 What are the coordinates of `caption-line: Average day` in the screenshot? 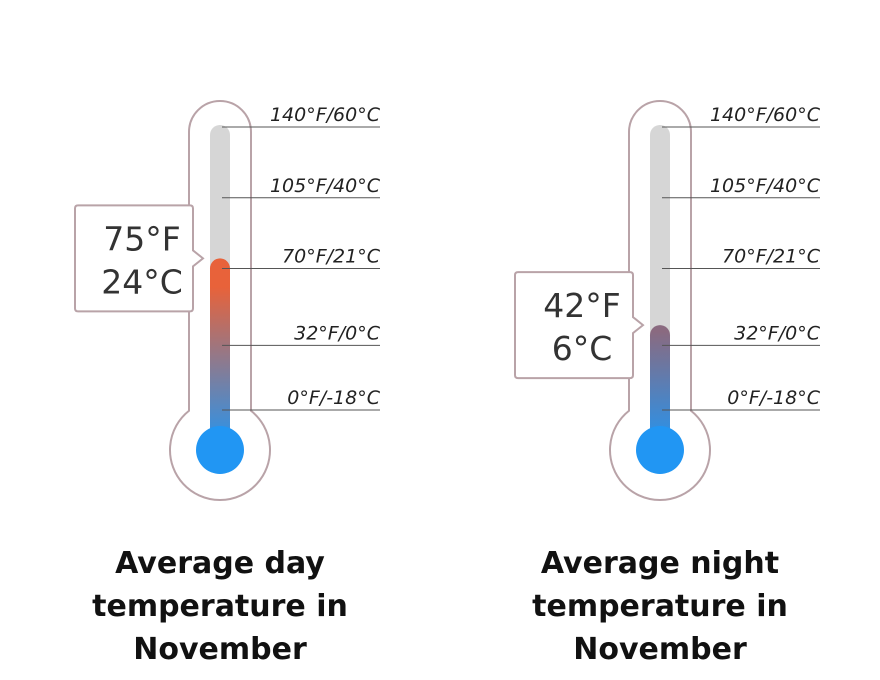 It's located at (220, 563).